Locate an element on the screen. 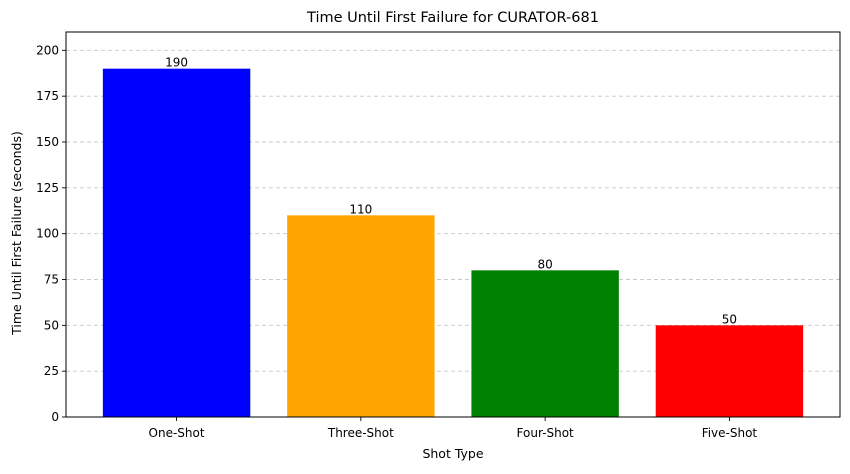 Image resolution: width=850 pixels, height=474 pixels. y-tick-label: 25 is located at coordinates (51, 371).